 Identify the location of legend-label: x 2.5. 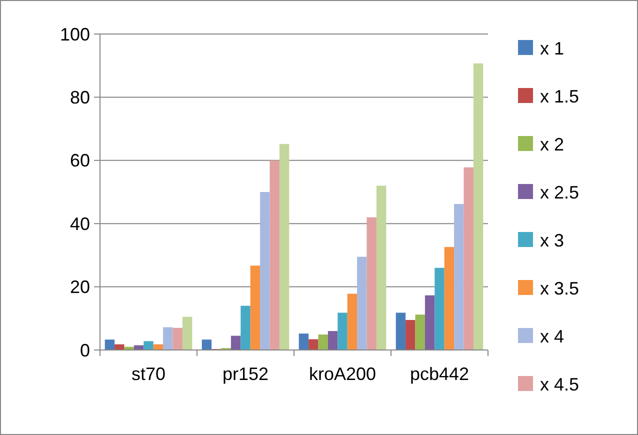
(560, 192).